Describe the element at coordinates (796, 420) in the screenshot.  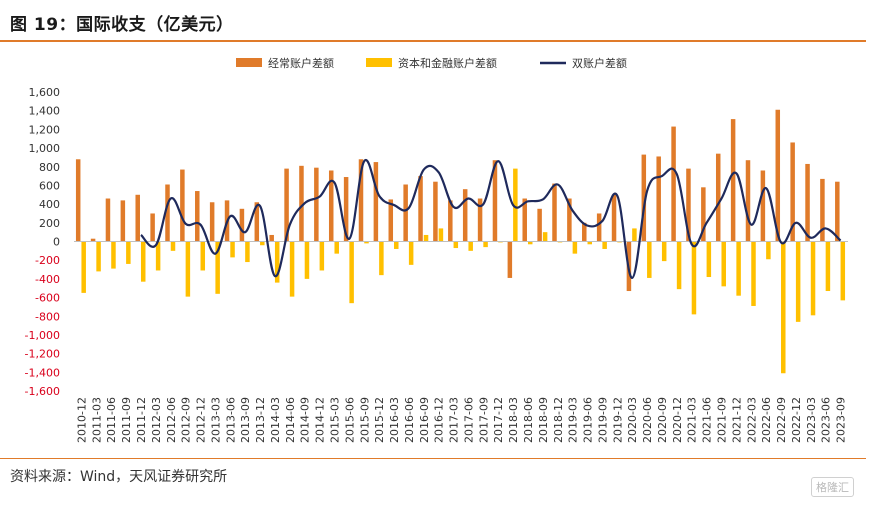
I see `x-tick-label: 2022-12` at that location.